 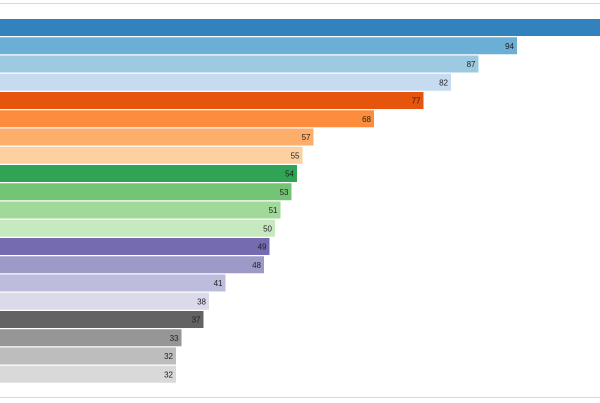 What do you see at coordinates (168, 374) in the screenshot?
I see `bar-value-label-20: 32` at bounding box center [168, 374].